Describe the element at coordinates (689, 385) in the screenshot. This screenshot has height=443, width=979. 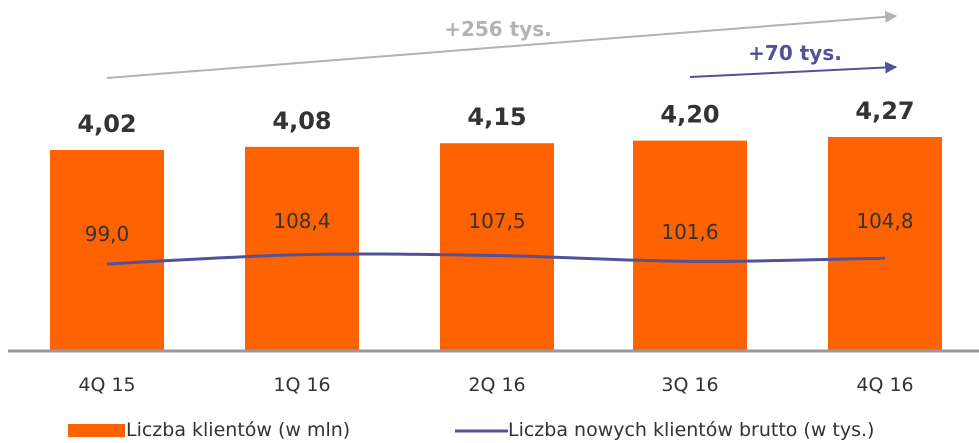
I see `x-tick-label: 3Q 16` at that location.